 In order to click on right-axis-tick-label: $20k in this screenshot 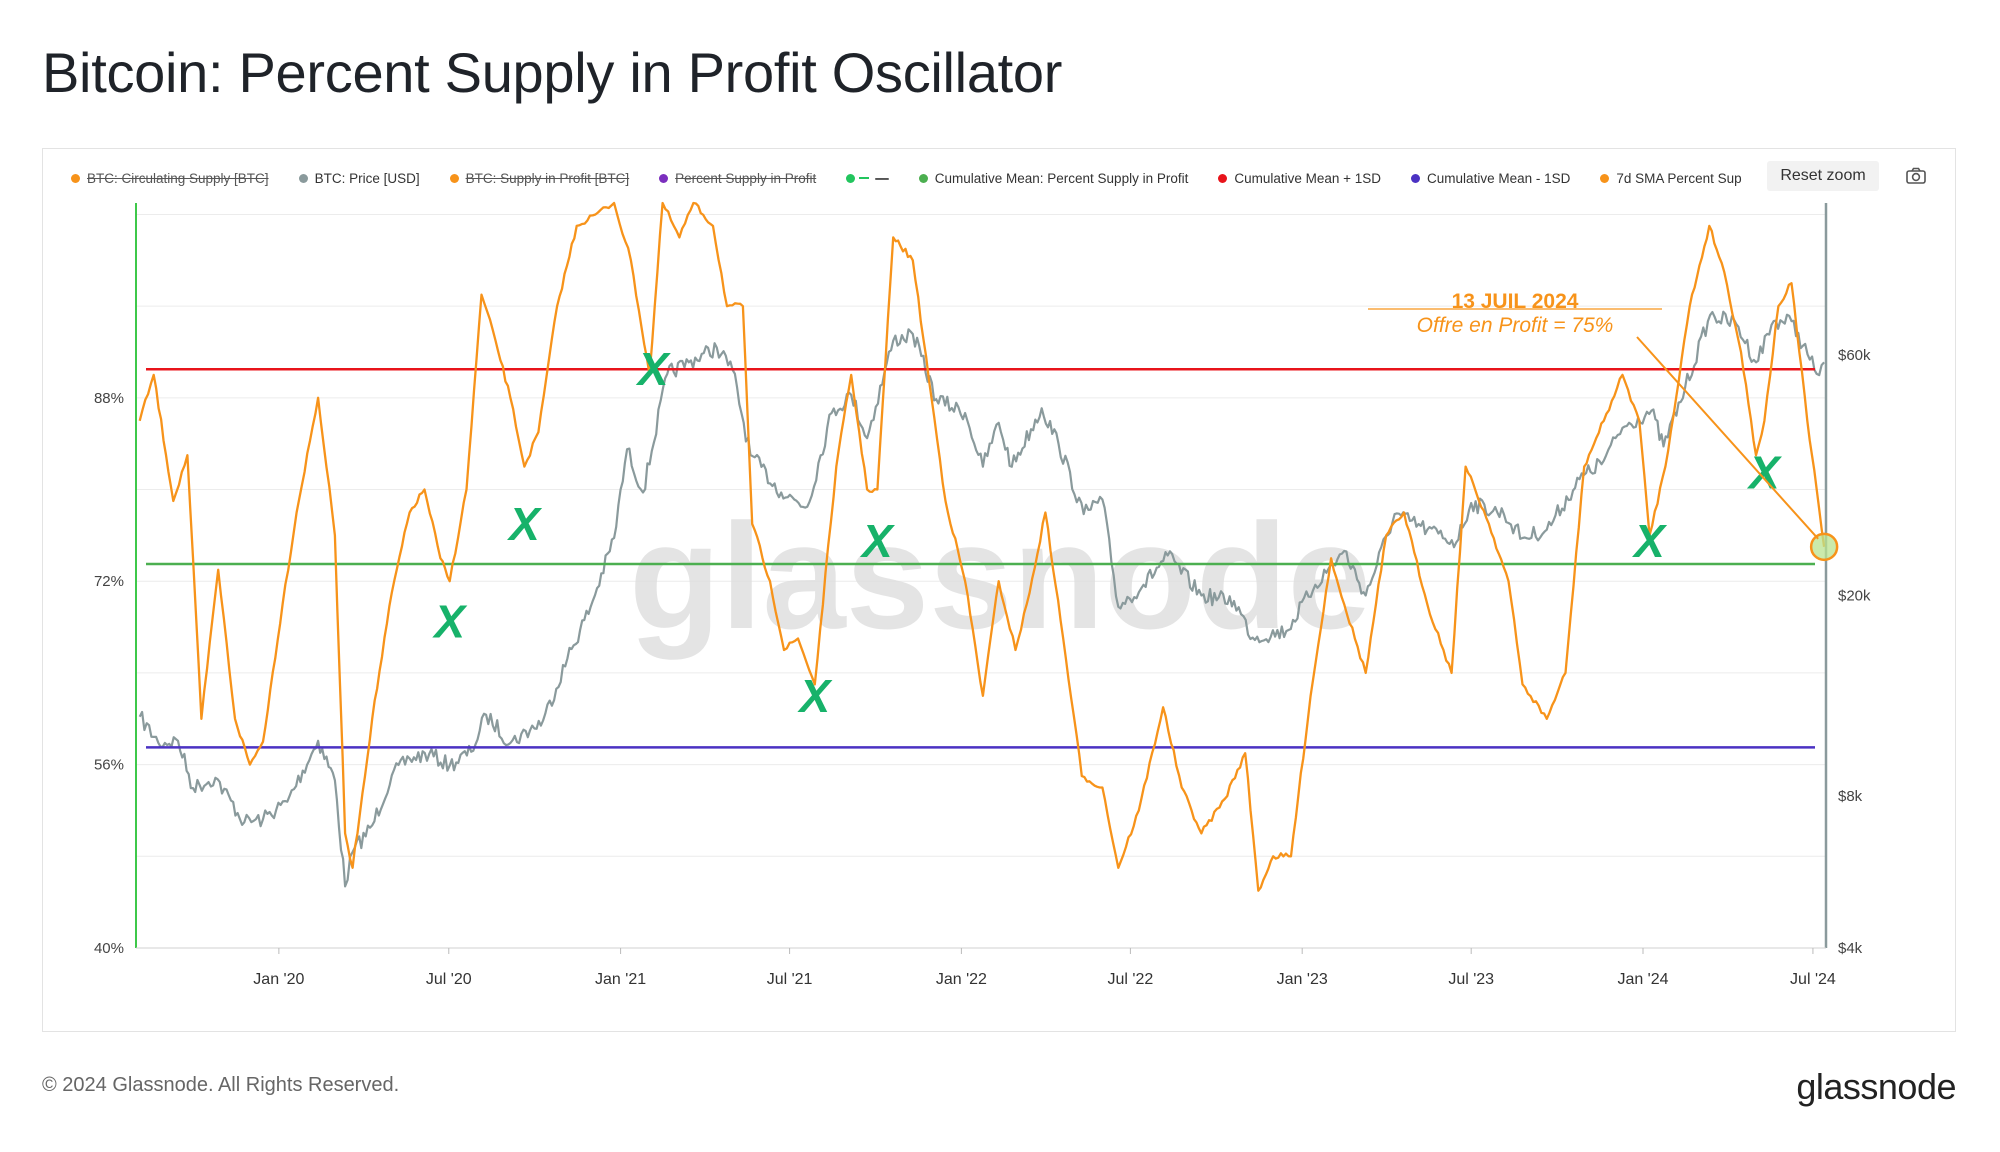, I will do `click(1854, 595)`.